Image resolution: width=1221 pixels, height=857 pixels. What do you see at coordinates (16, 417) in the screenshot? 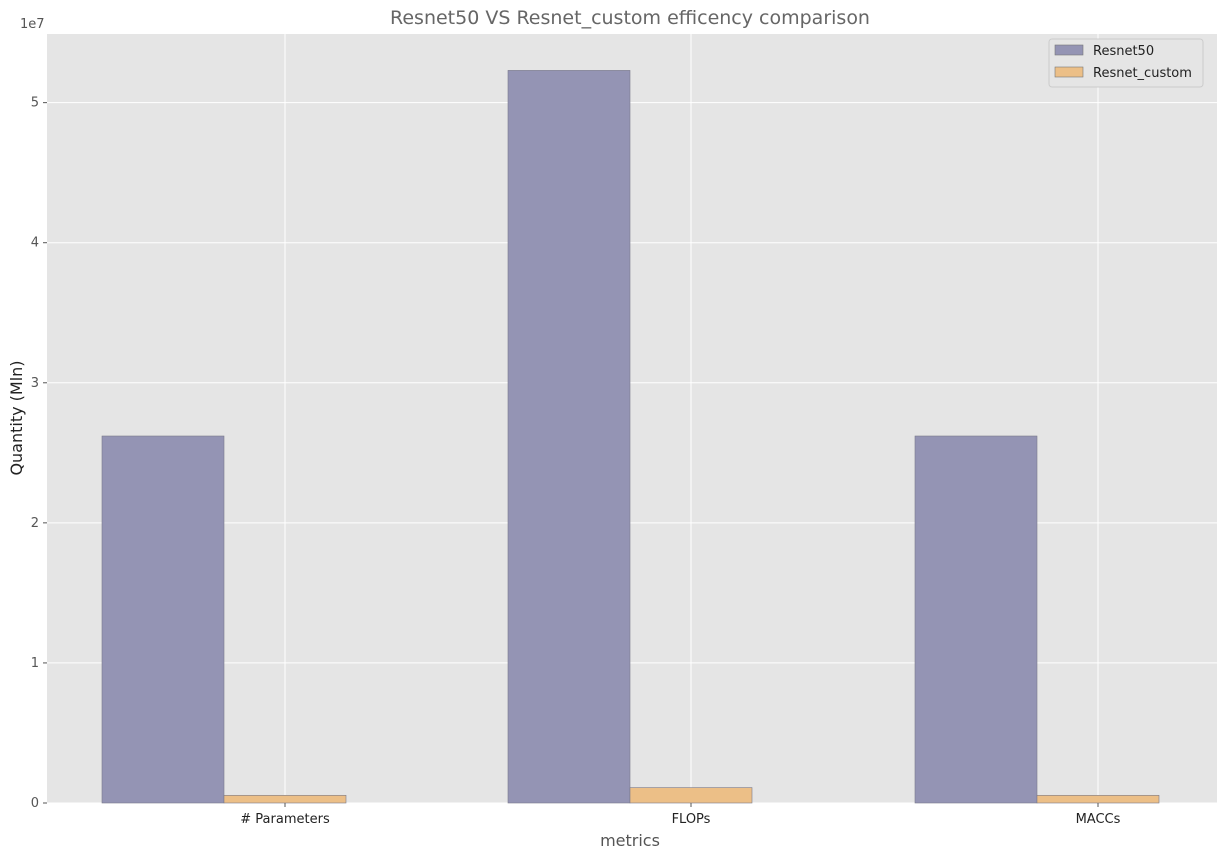
I see `y-axis-title: Quantity (Mln)` at bounding box center [16, 417].